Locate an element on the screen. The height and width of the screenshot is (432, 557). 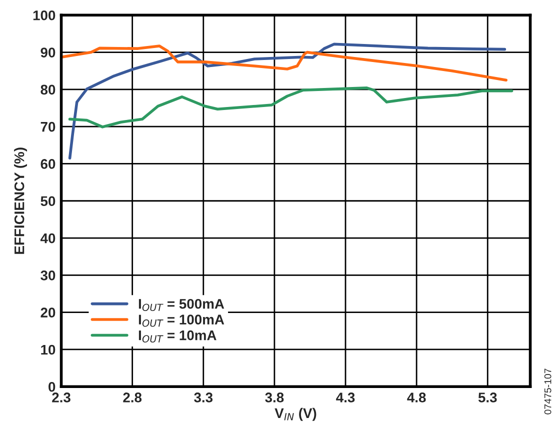
y-tick-label: 100 is located at coordinates (44, 15).